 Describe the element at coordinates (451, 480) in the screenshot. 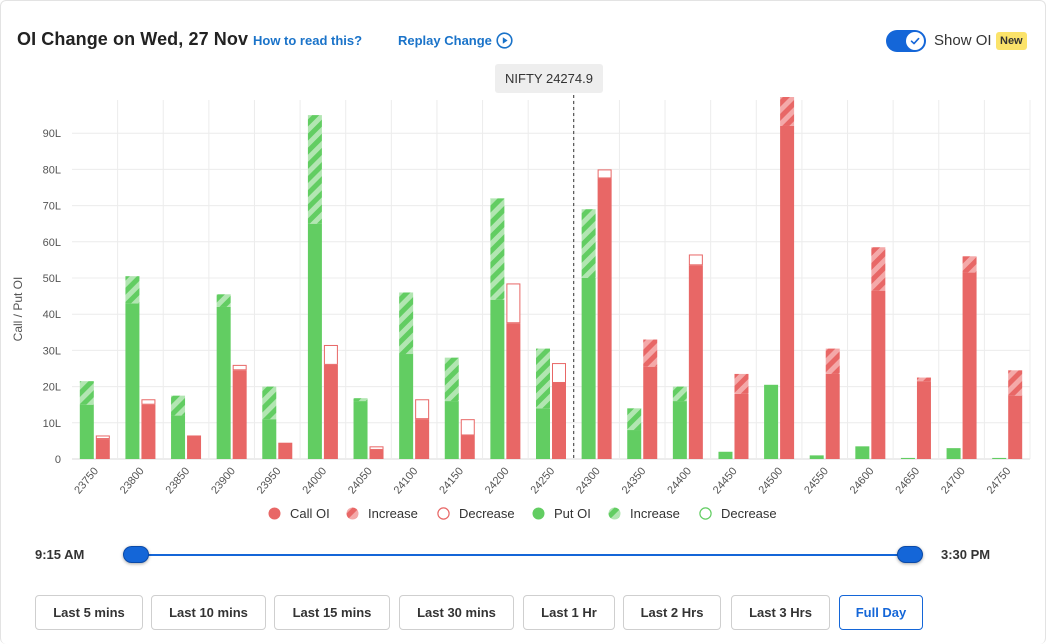

I see `x-tick-label: 24150` at that location.